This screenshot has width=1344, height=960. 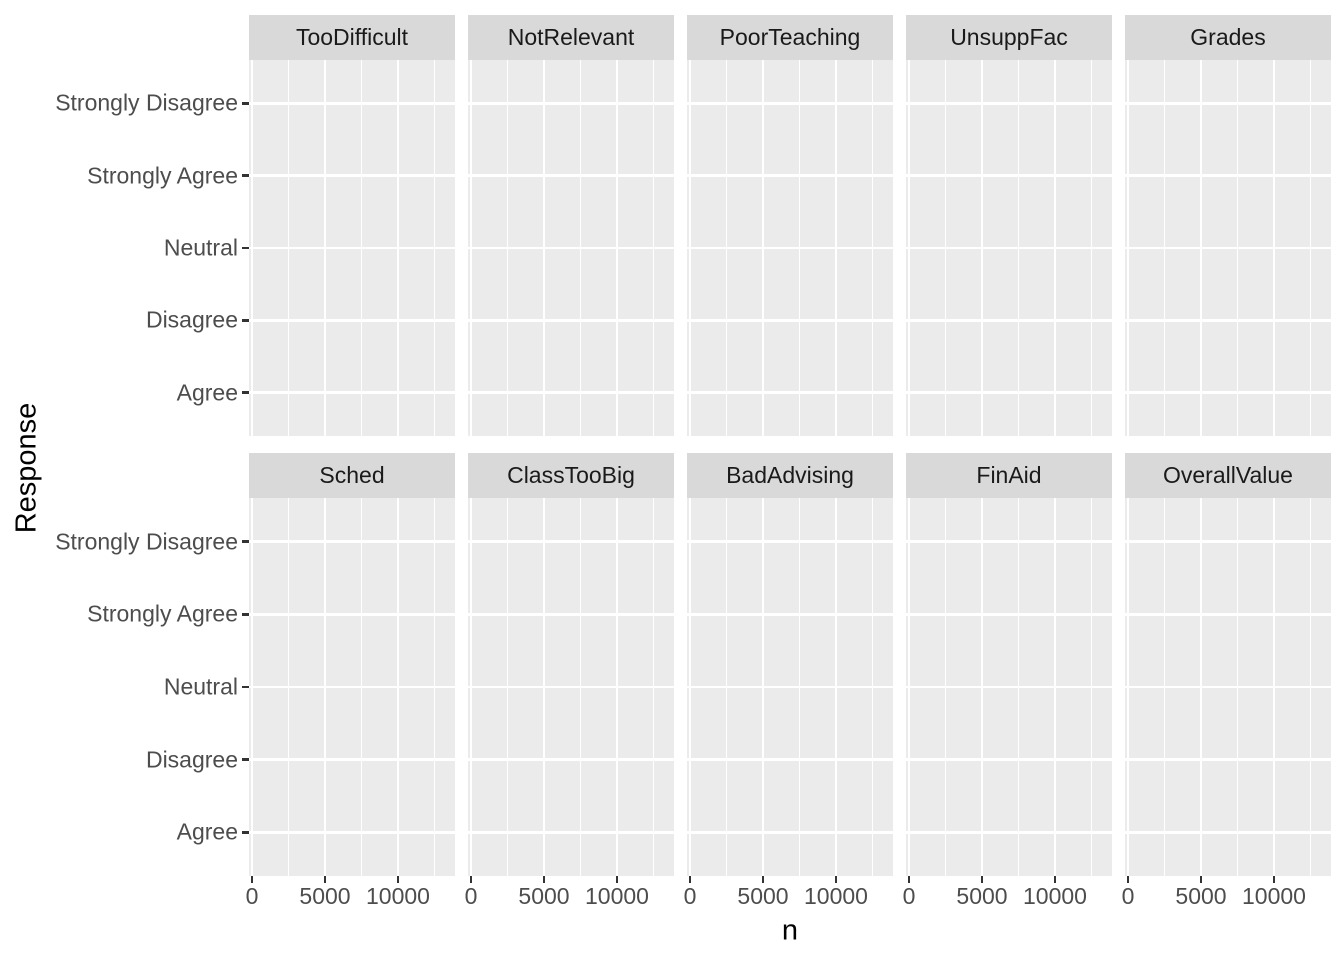 I want to click on y-tick-label: Neutral, so click(x=200, y=247).